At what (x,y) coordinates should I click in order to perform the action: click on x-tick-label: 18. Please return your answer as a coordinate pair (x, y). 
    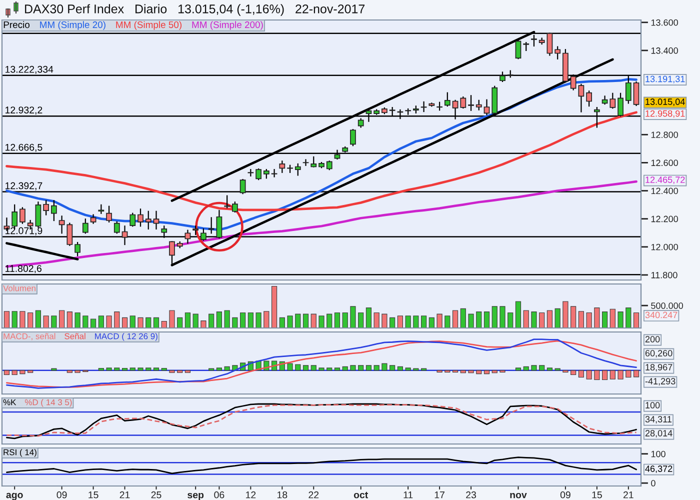
    Looking at the image, I should click on (282, 494).